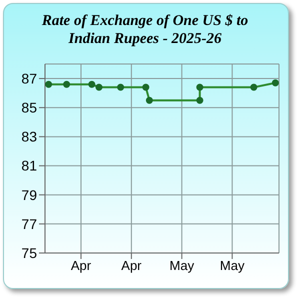 The width and height of the screenshot is (300, 300). What do you see at coordinates (29, 194) in the screenshot?
I see `y-tick-label: 79` at bounding box center [29, 194].